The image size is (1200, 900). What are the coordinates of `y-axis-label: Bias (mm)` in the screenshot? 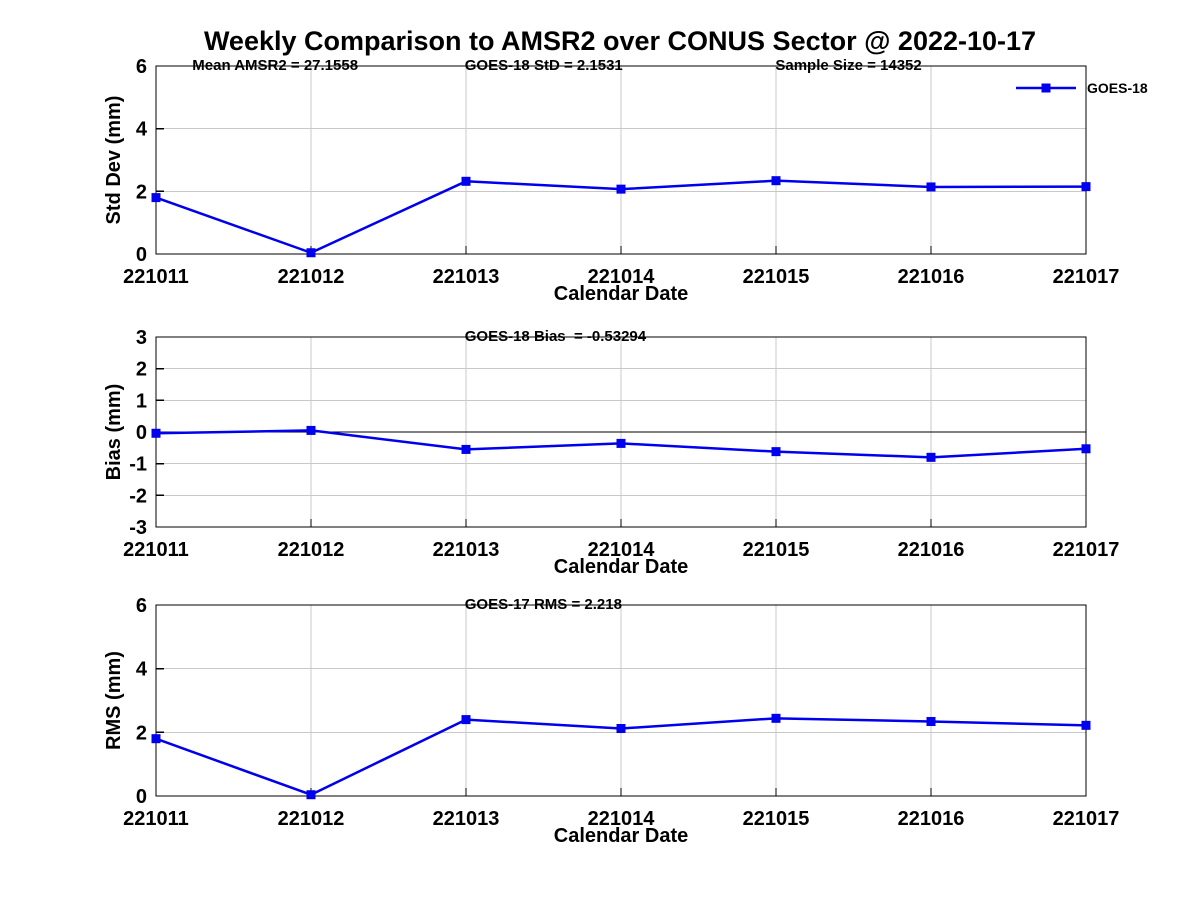 It's located at (114, 432).